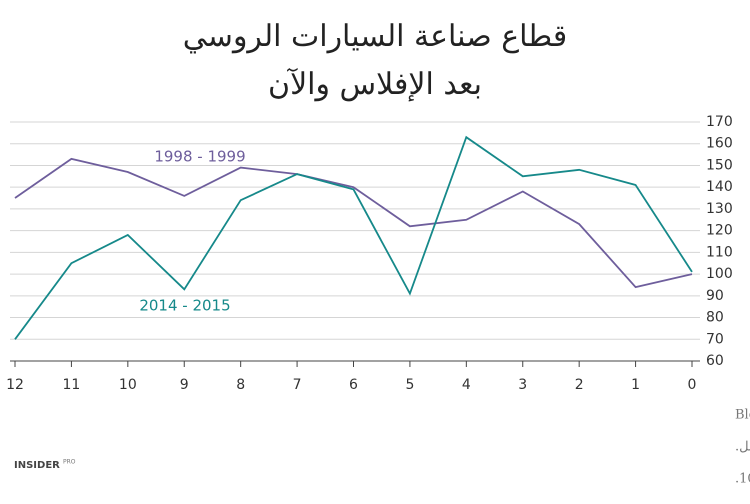  Describe the element at coordinates (742, 415) in the screenshot. I see `source: المصدر: Bloomberg` at that location.